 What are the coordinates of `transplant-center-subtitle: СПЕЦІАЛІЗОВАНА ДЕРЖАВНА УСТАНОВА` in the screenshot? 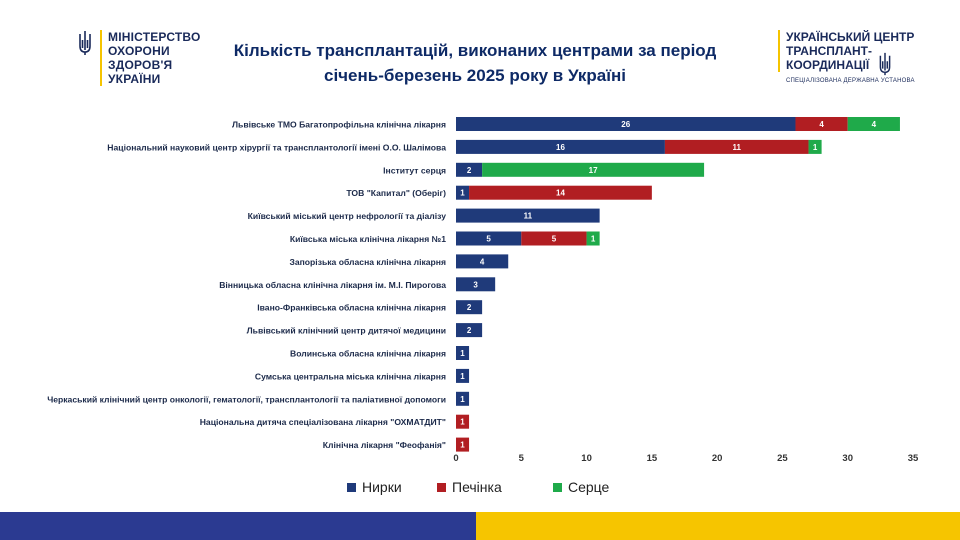 It's located at (850, 81).